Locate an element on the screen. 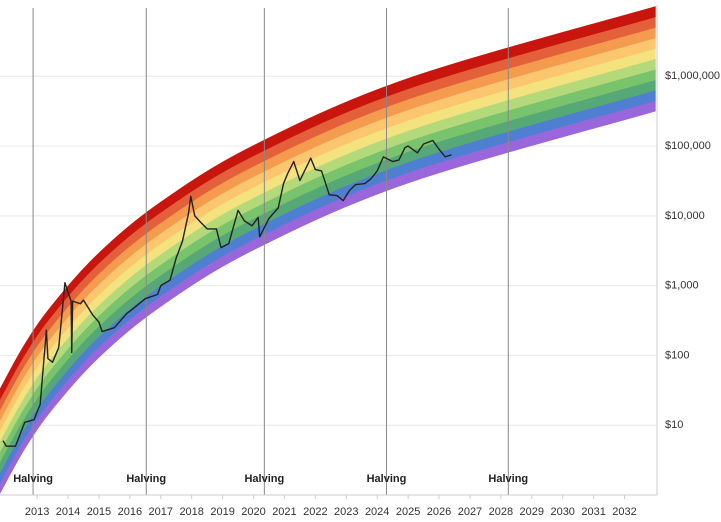 The image size is (721, 522). x-tick-label: 2030 is located at coordinates (562, 512).